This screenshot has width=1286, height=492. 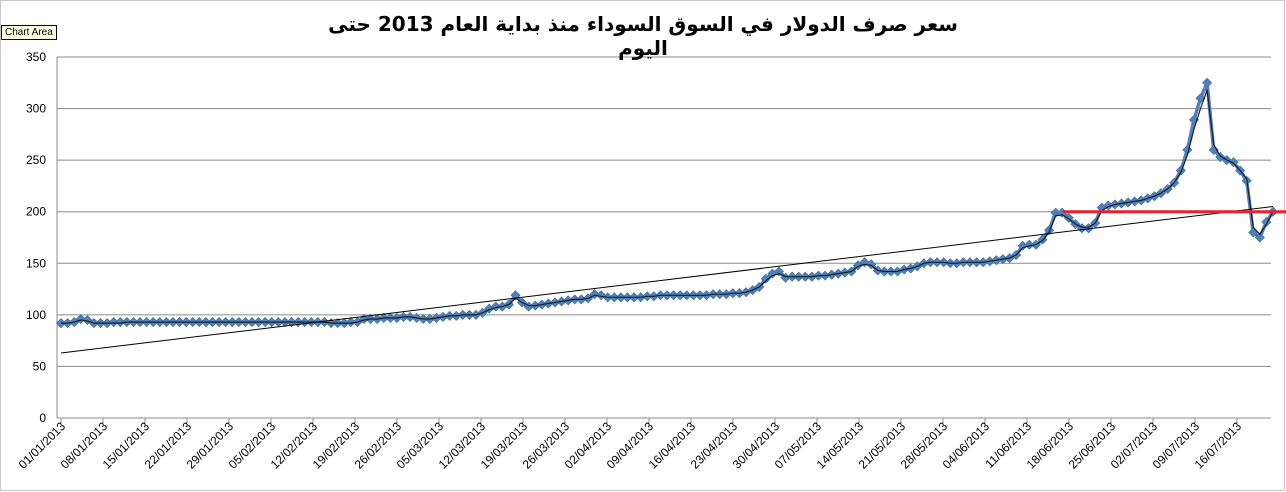 What do you see at coordinates (42, 418) in the screenshot?
I see `y-tick-label: 0` at bounding box center [42, 418].